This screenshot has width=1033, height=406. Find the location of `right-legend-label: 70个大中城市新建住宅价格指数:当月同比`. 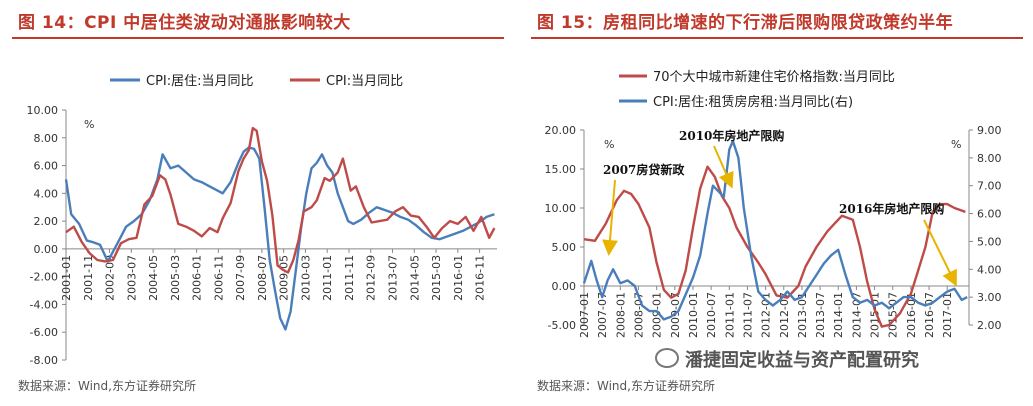

right-legend-label: 70个大中城市新建住宅价格指数:当月同比 is located at coordinates (774, 77).